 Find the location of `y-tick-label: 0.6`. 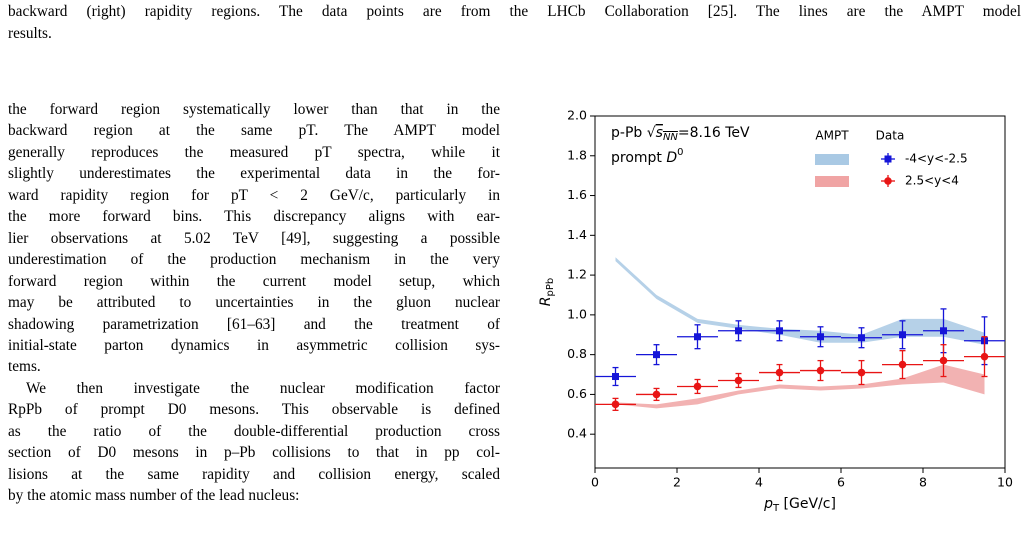

y-tick-label: 0.6 is located at coordinates (577, 393).